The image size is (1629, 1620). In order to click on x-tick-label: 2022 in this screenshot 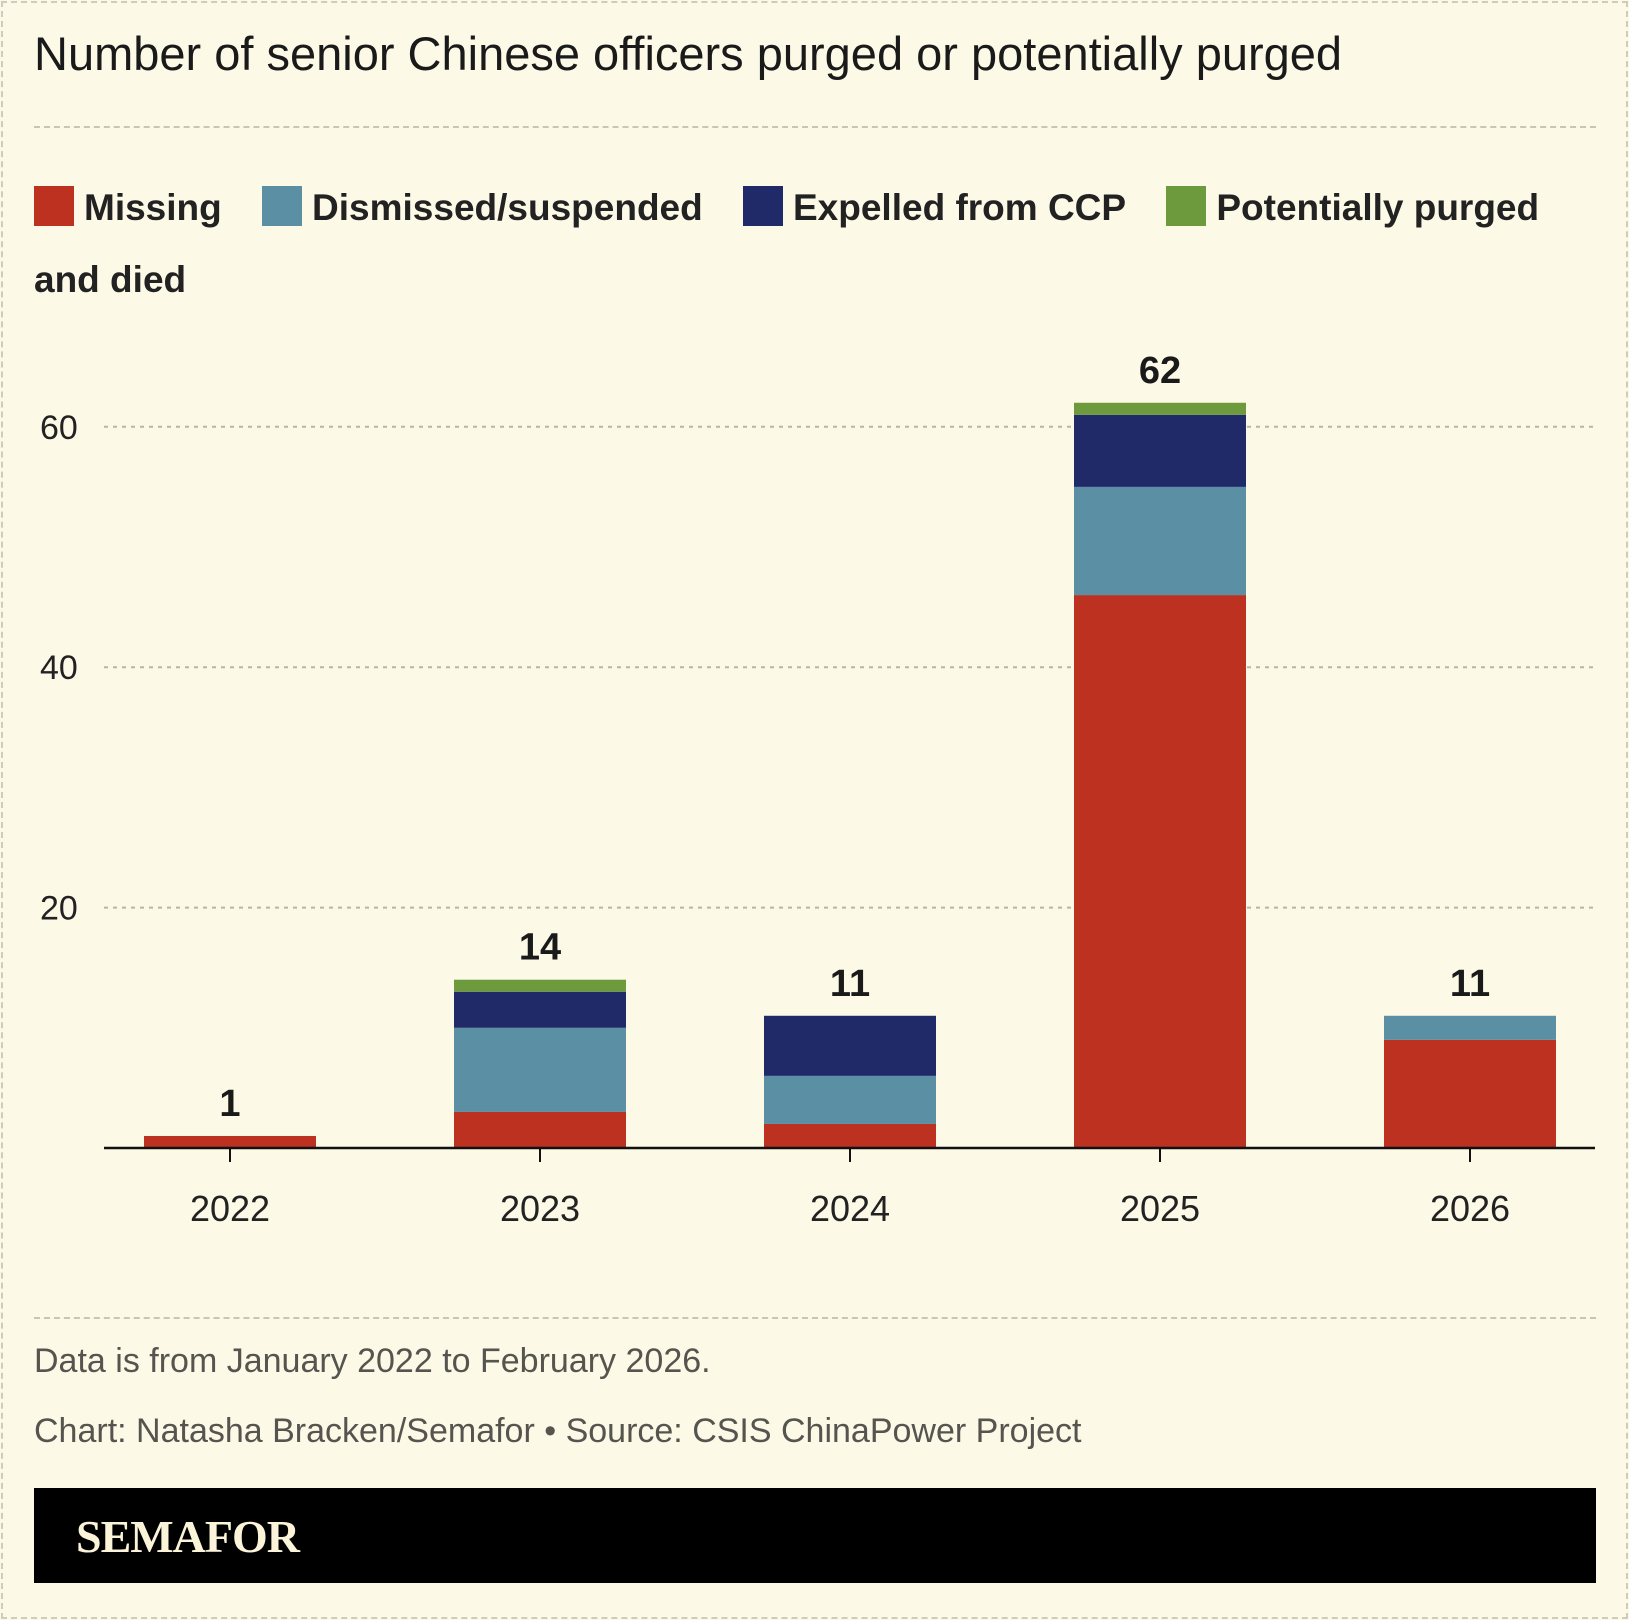, I will do `click(230, 1208)`.